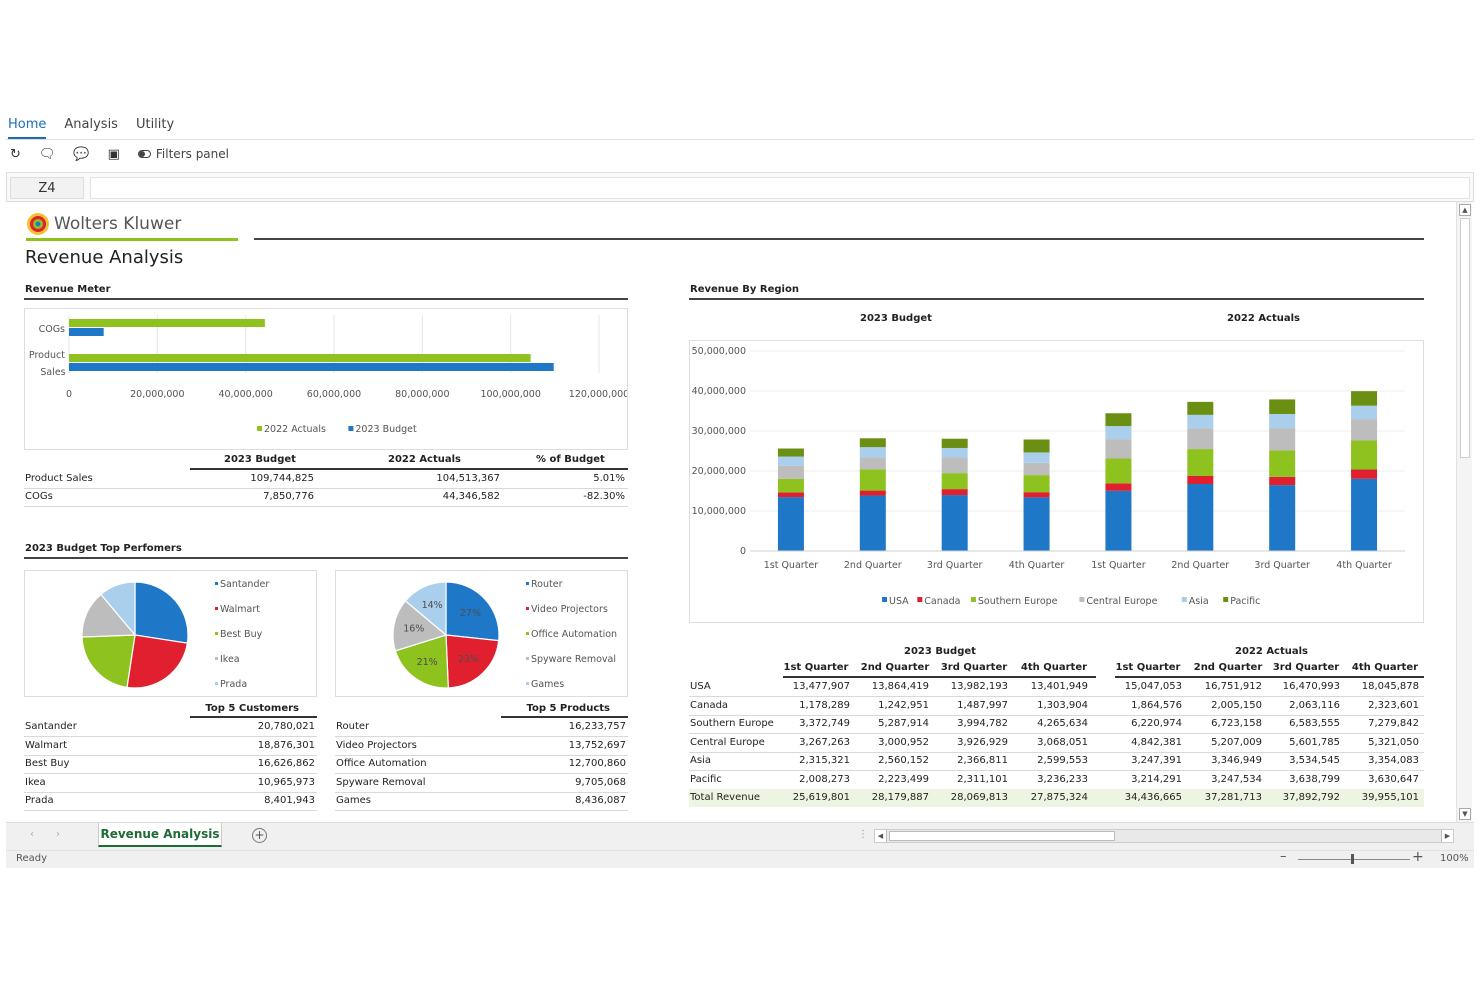  Describe the element at coordinates (1464, 512) in the screenshot. I see `vertical-scrollbar: ▲ ▼` at that location.